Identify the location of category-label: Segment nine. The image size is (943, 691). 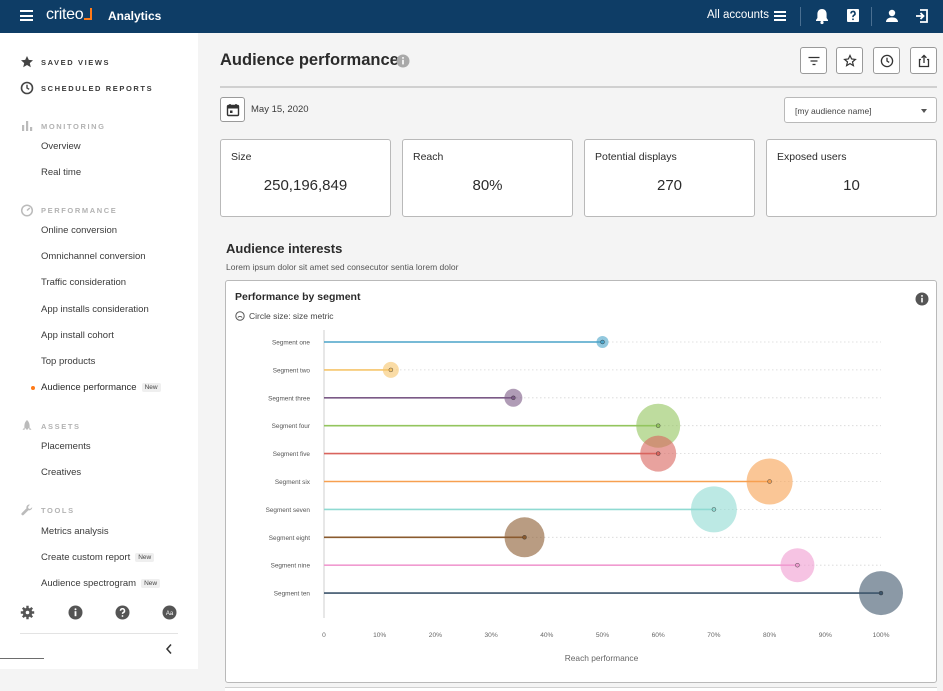
(291, 566).